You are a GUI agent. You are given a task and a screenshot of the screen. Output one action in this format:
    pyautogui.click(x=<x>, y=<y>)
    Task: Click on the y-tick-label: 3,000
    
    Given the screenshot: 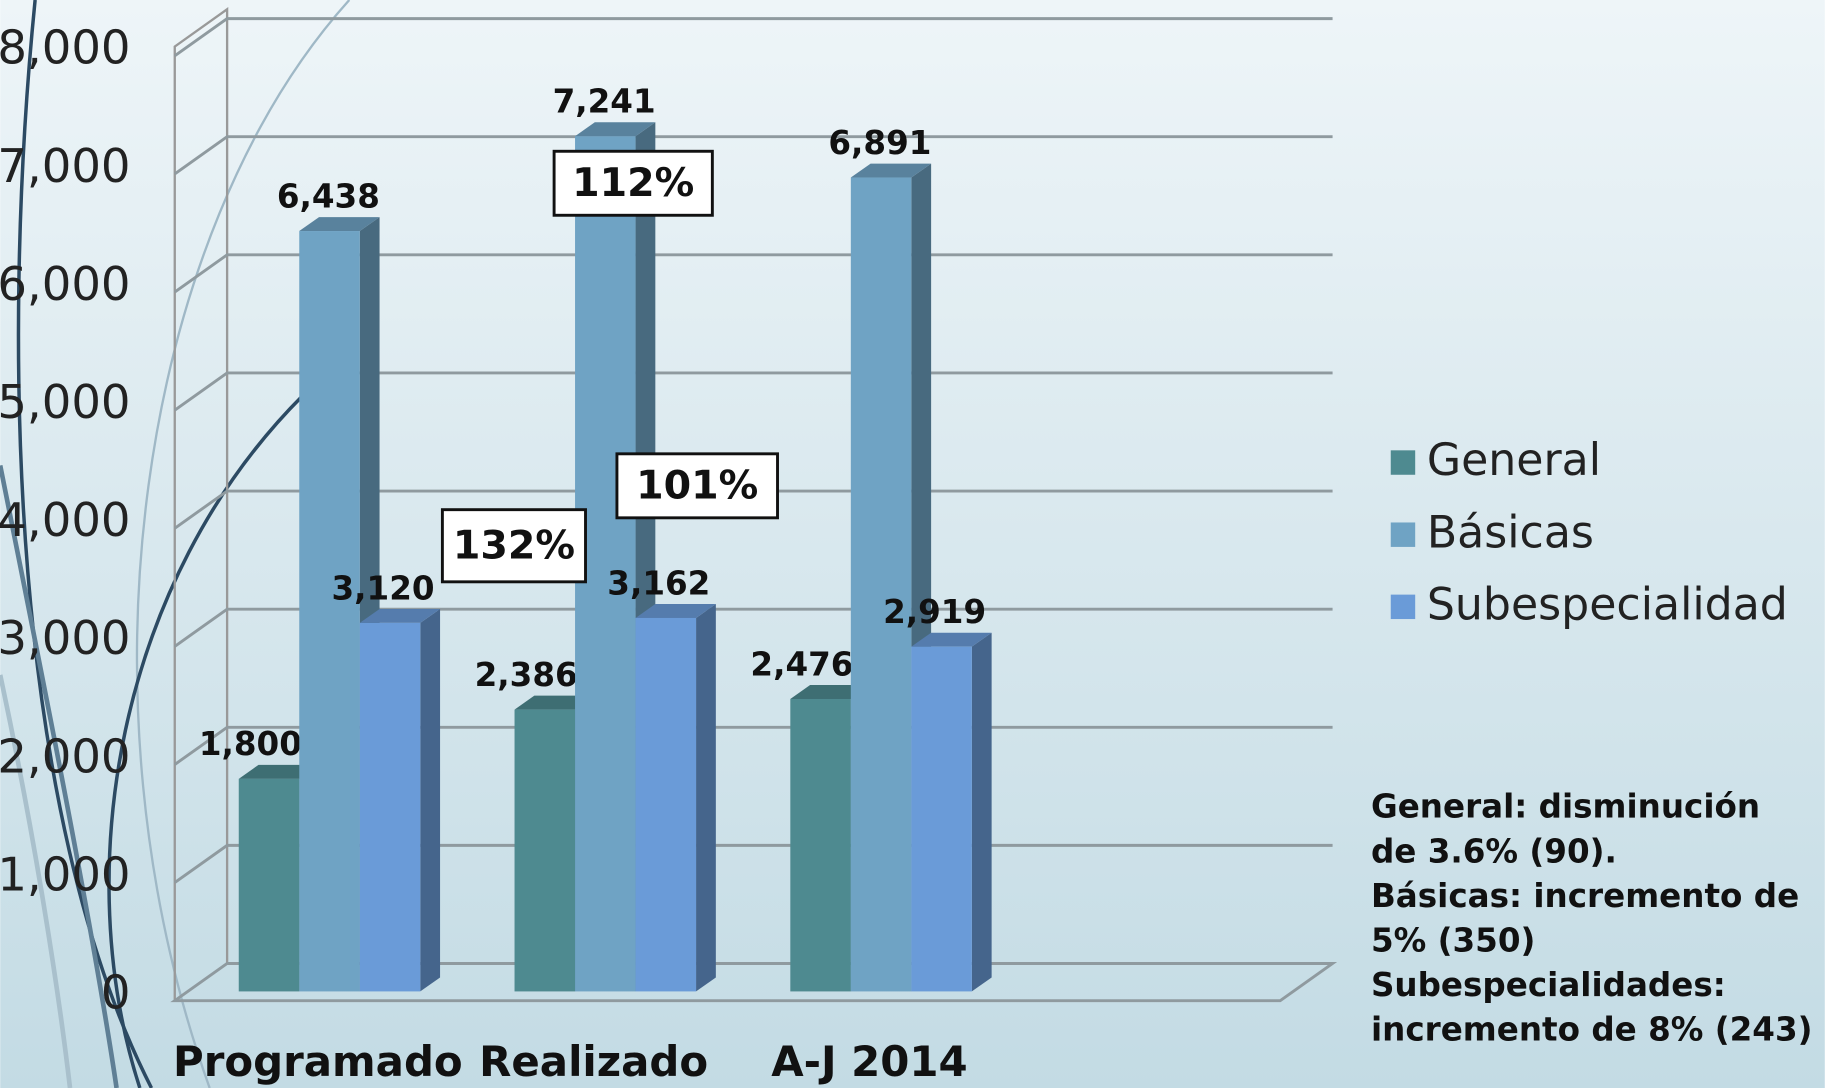 What is the action you would take?
    pyautogui.click(x=65, y=638)
    